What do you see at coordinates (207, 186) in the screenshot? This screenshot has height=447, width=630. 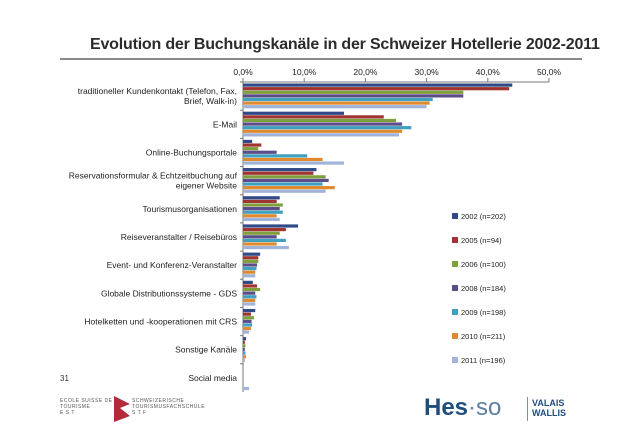 I see `category-label: eigener Website` at bounding box center [207, 186].